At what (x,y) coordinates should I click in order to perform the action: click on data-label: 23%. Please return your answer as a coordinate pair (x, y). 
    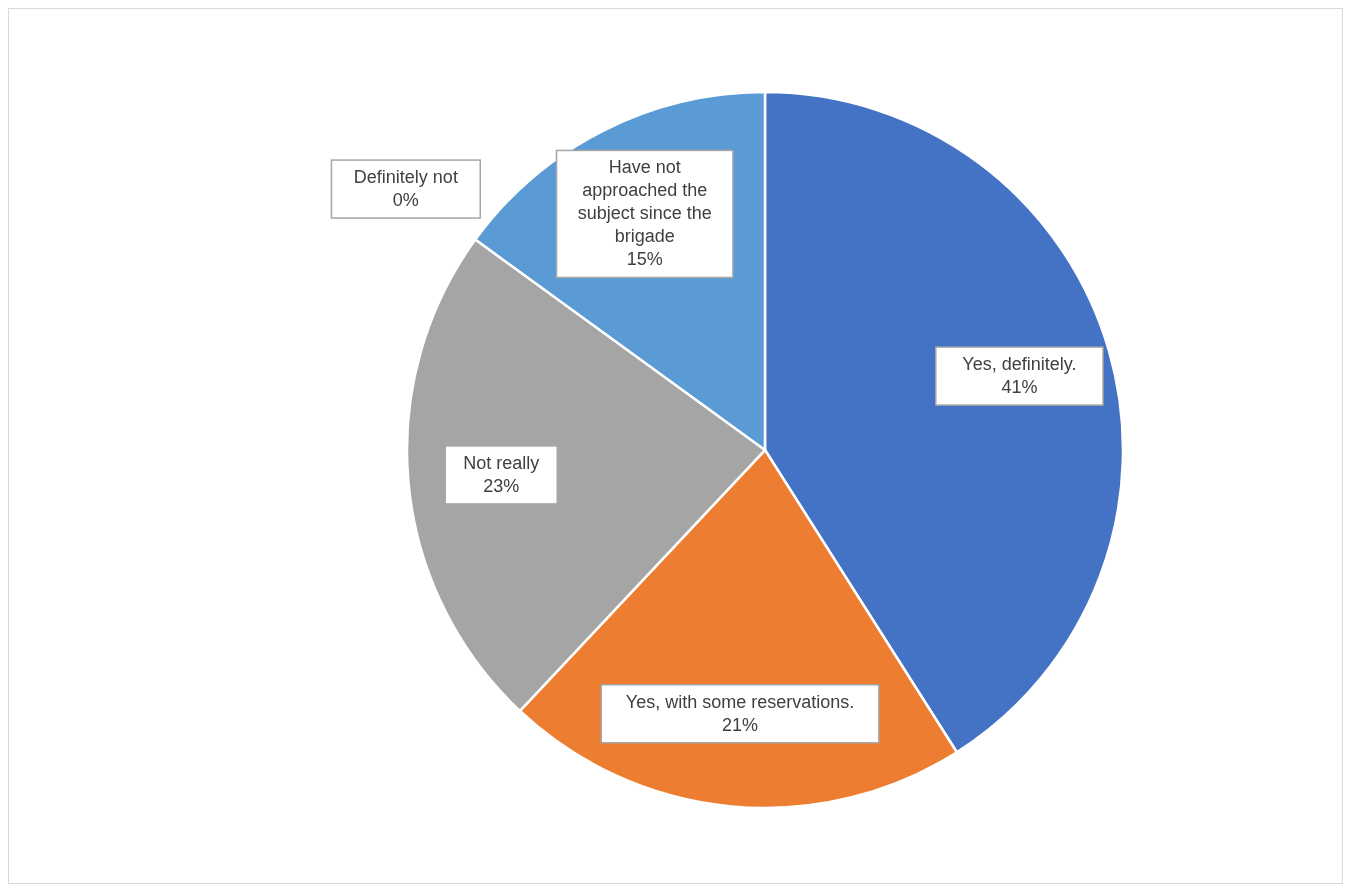
    Looking at the image, I should click on (501, 485).